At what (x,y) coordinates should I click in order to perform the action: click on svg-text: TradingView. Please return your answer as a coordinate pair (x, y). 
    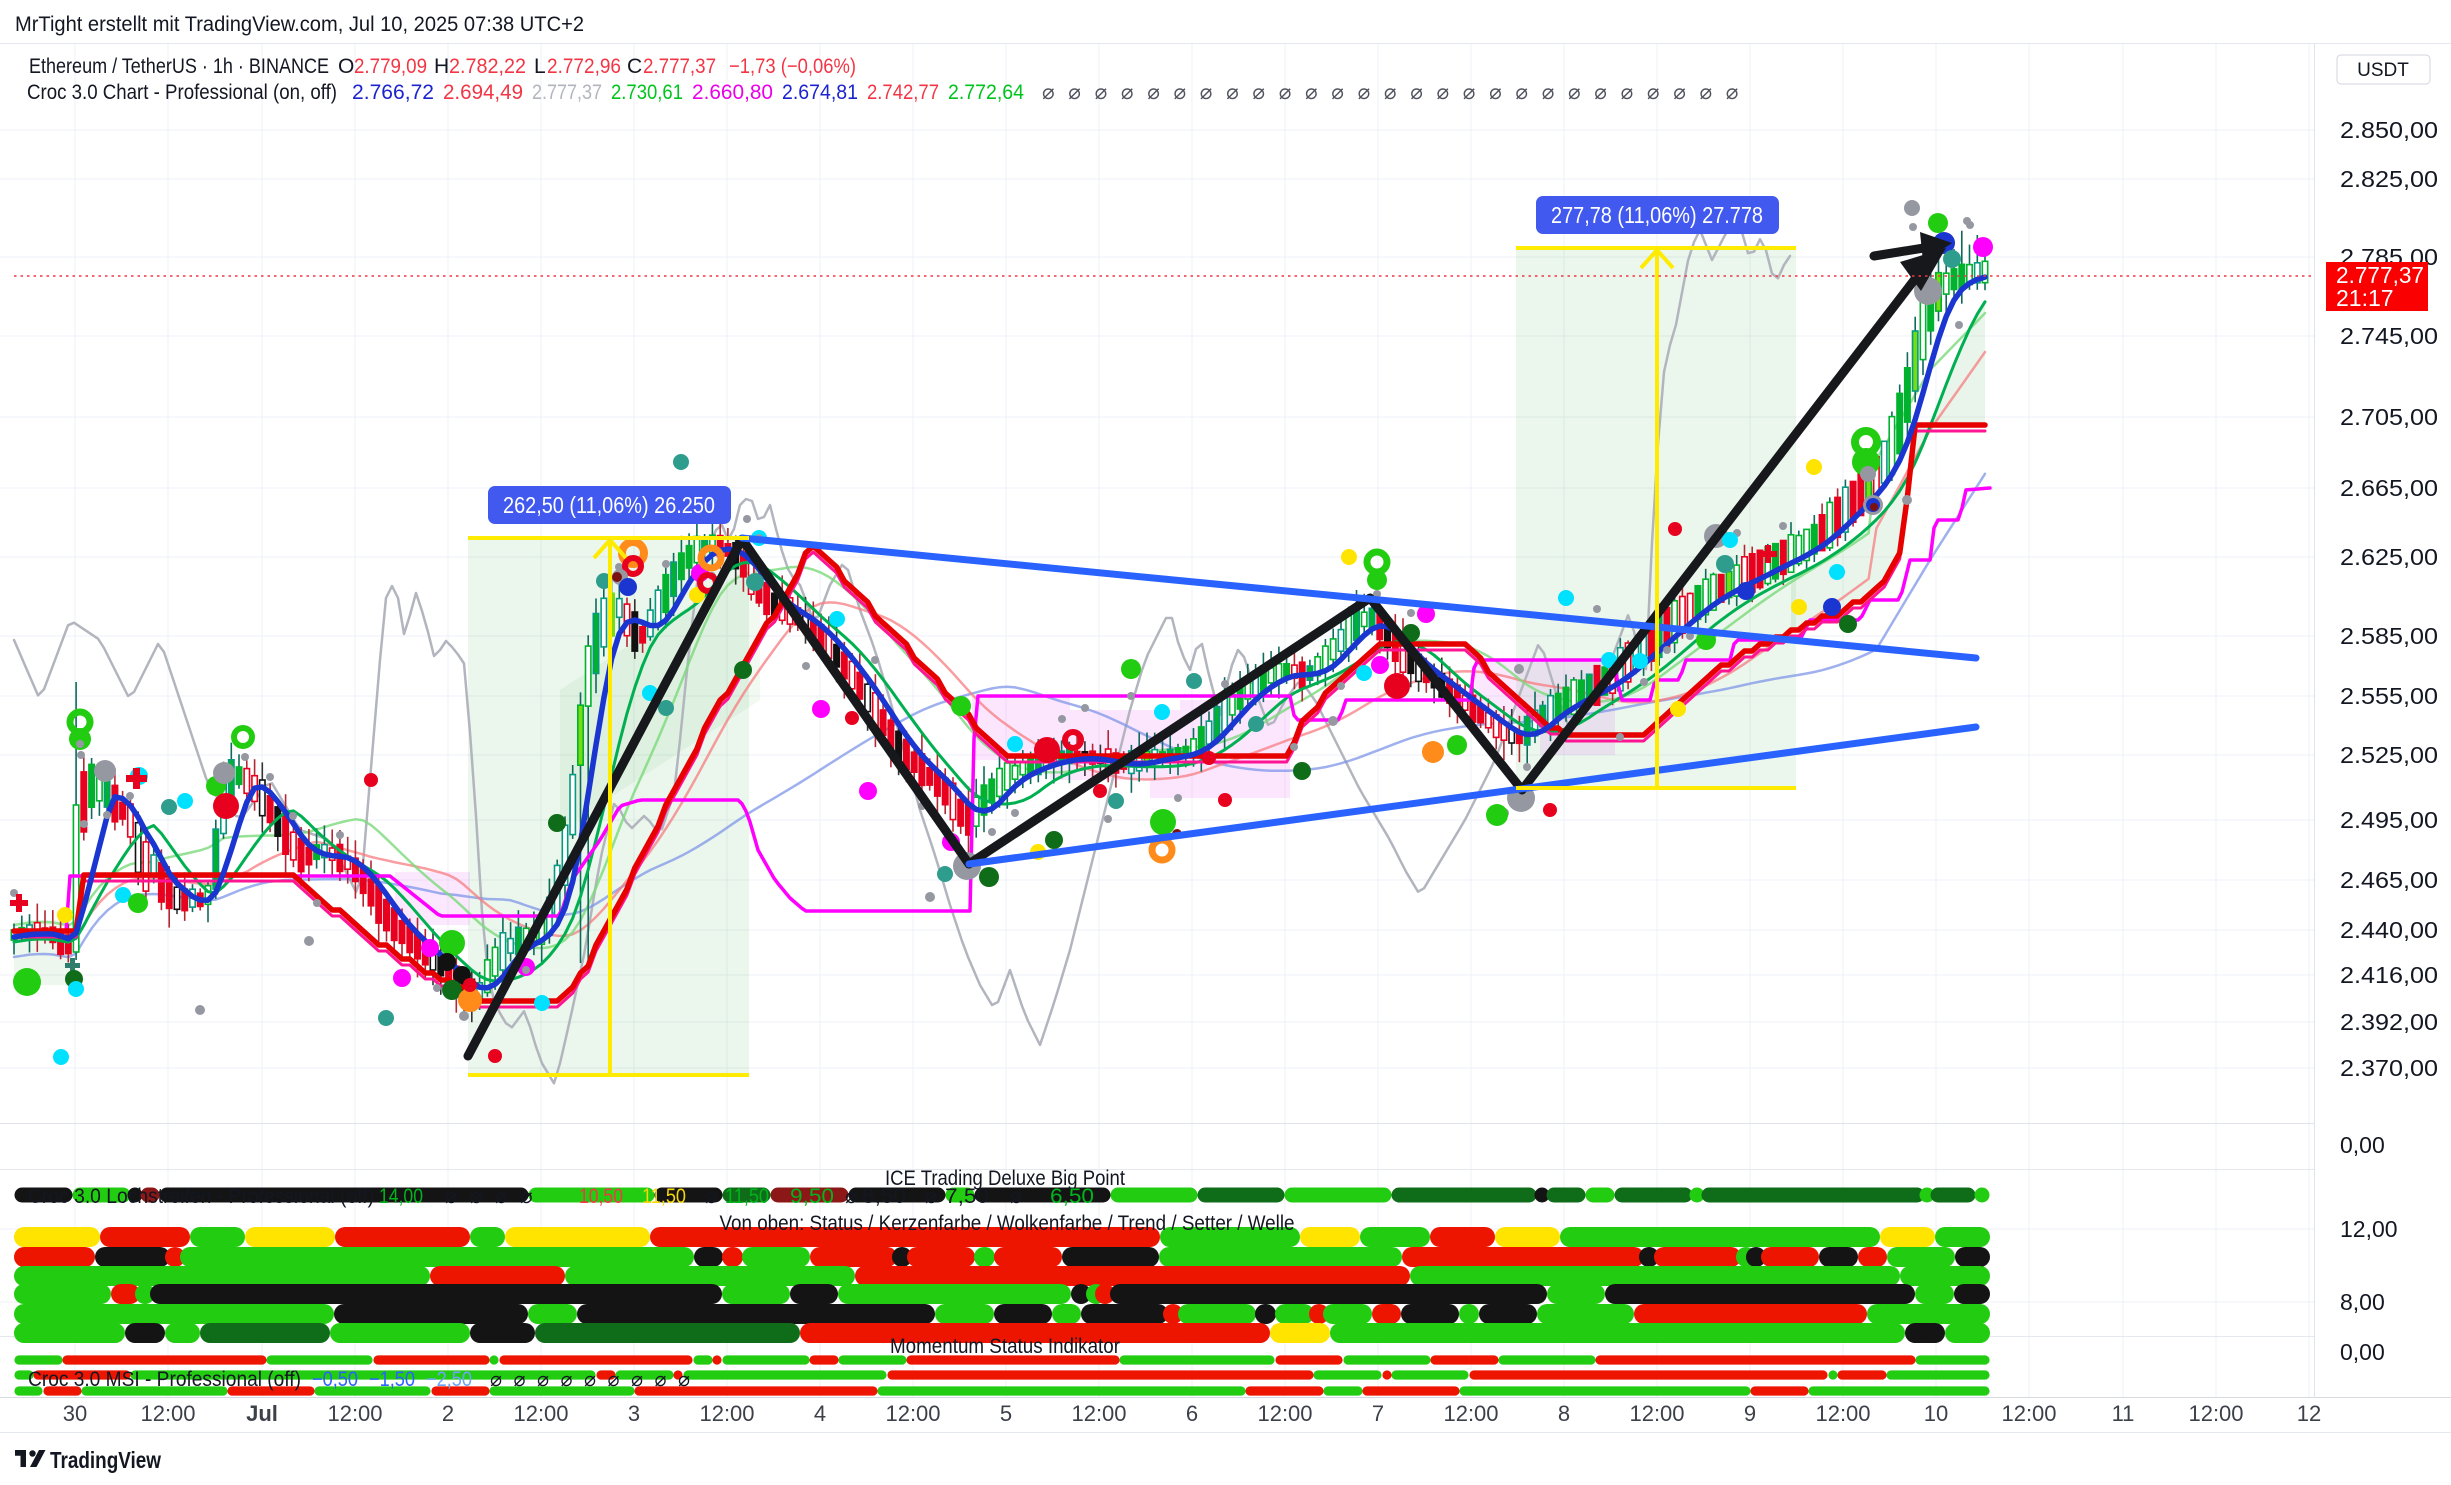
    Looking at the image, I should click on (105, 1460).